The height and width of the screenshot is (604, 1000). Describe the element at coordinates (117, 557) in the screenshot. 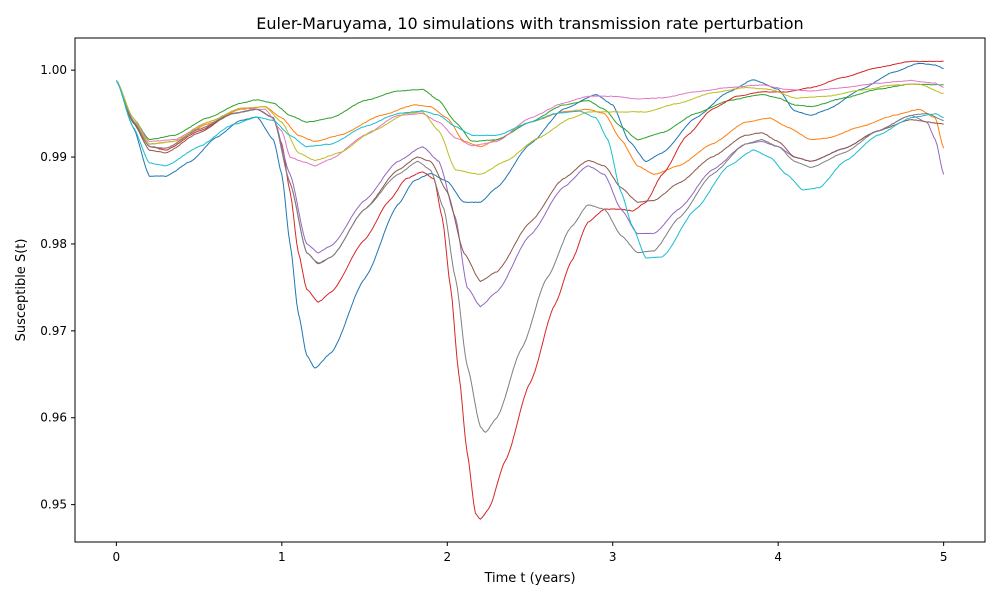

I see `x-tick-label: 0` at that location.